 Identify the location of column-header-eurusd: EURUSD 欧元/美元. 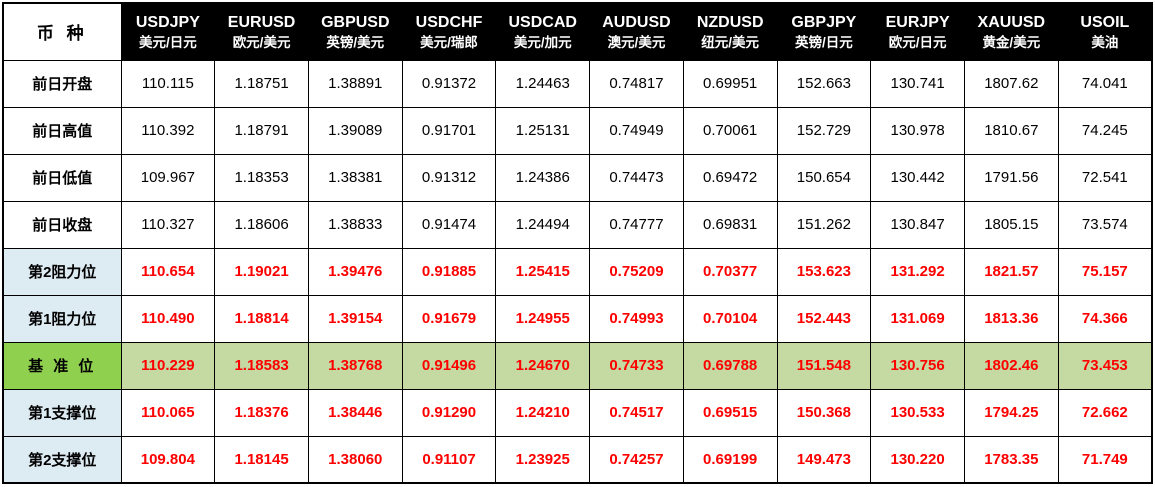
(261, 31).